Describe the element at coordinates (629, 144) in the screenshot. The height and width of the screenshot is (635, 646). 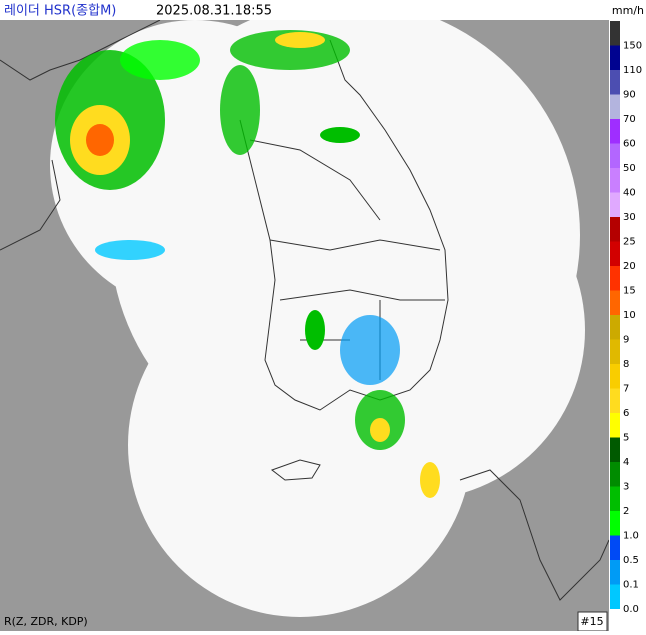
I see `legend-label: 60` at that location.